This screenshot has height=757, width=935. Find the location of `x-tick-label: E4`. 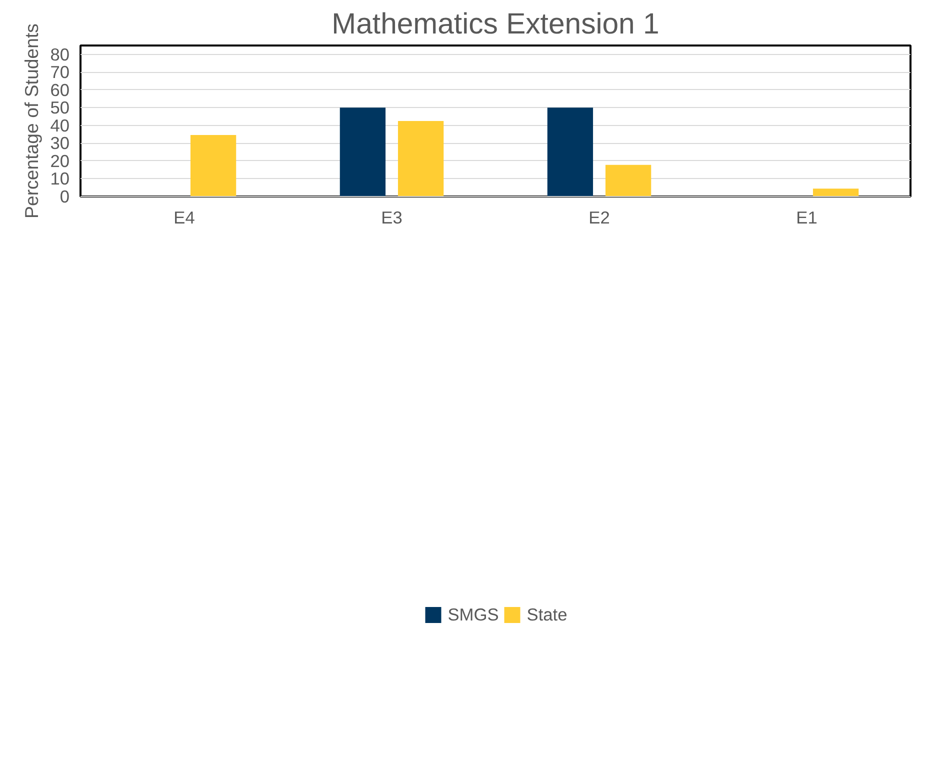

x-tick-label: E4 is located at coordinates (185, 218).